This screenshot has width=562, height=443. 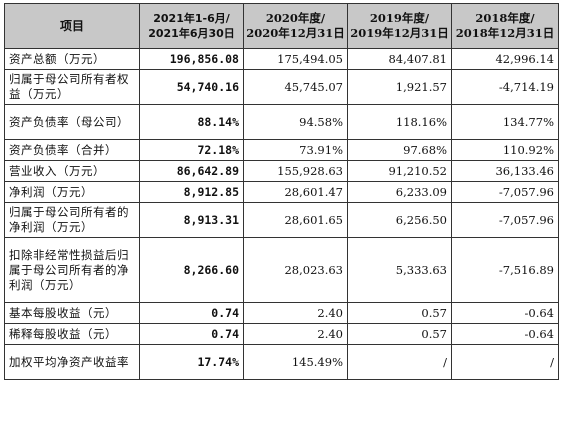 I want to click on cell-2018: -4,714.19, so click(x=505, y=87).